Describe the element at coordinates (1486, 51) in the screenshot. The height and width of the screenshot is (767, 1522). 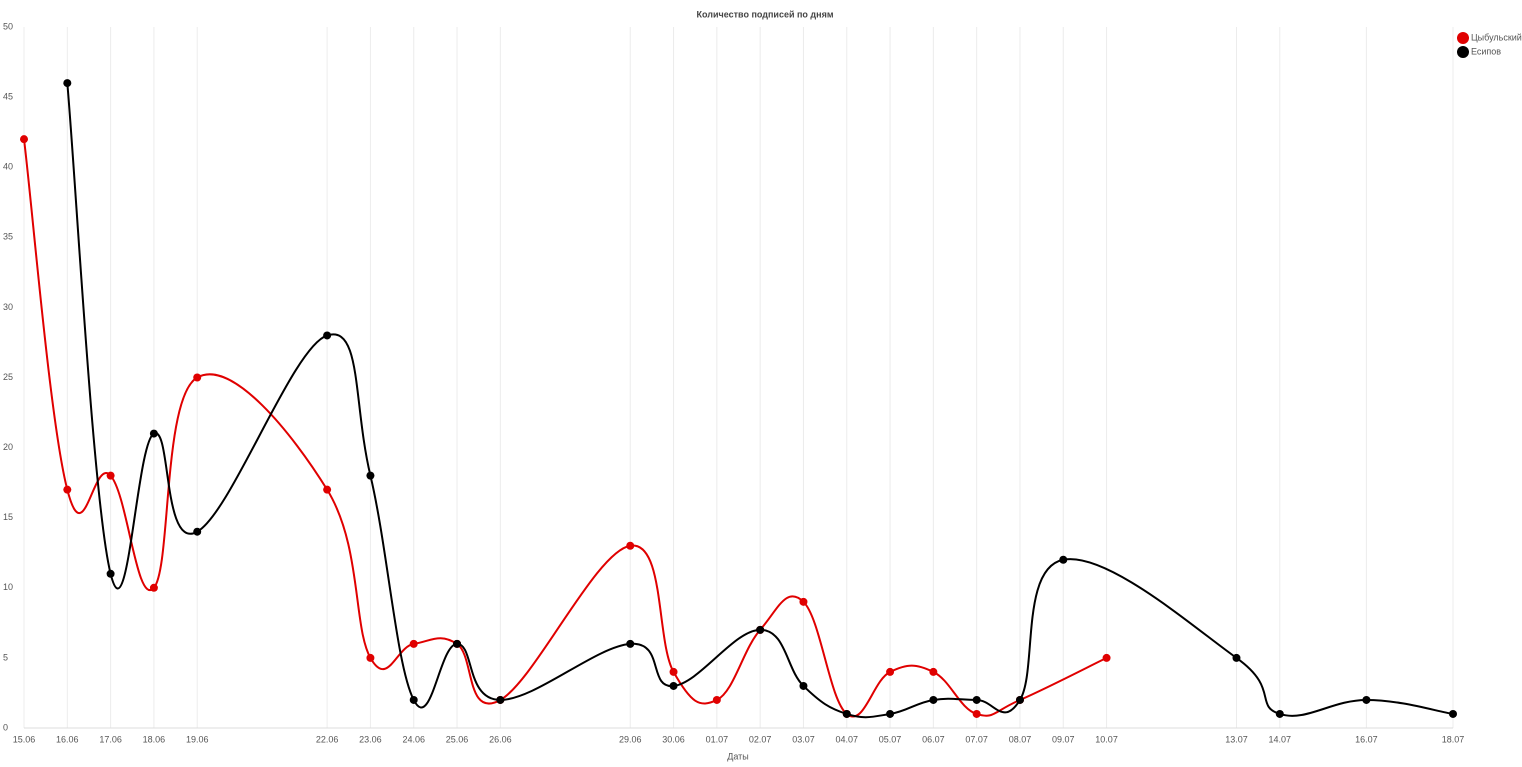
I see `legend-label: Есипов` at that location.